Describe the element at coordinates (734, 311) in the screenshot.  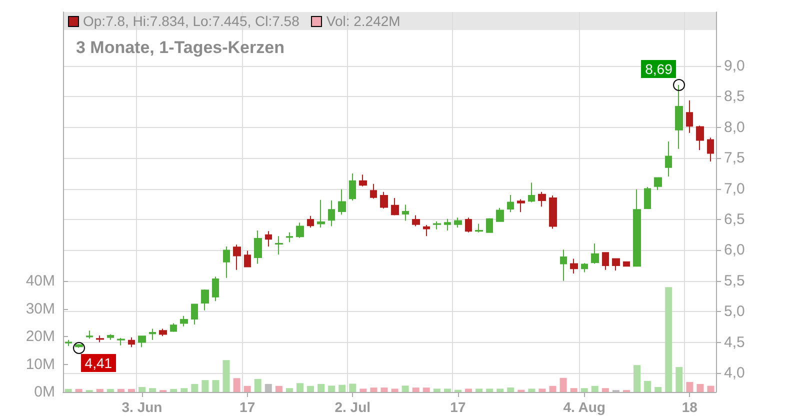
I see `y-tick-label: 5,0` at that location.